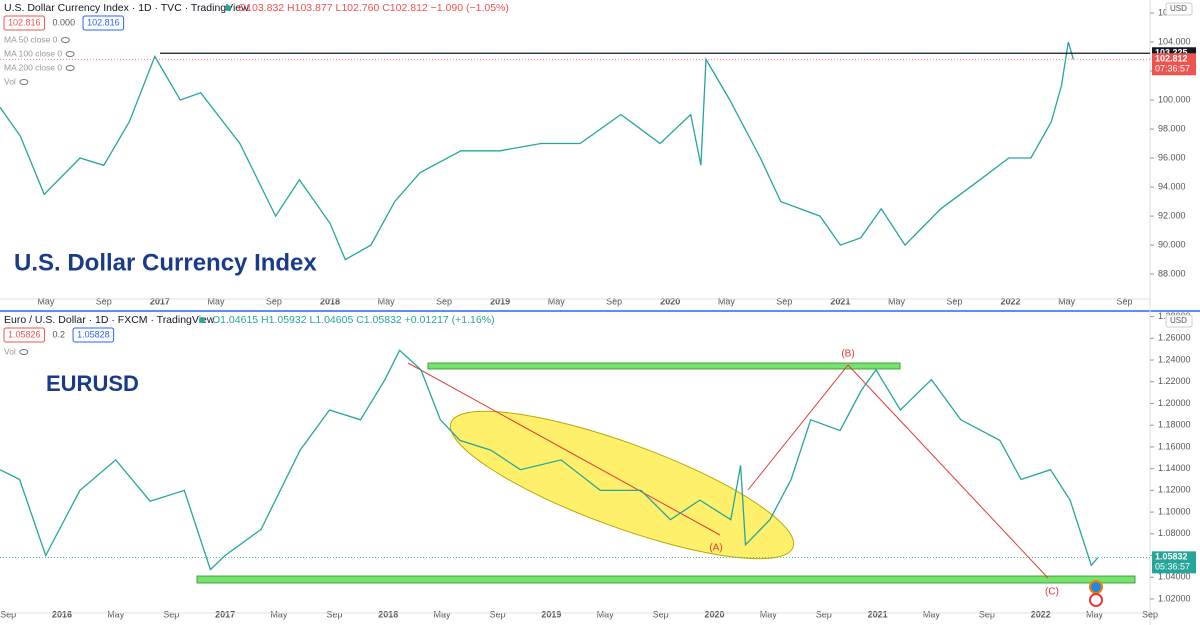 The height and width of the screenshot is (625, 1200). I want to click on legend-value: 1.05826, so click(24, 334).